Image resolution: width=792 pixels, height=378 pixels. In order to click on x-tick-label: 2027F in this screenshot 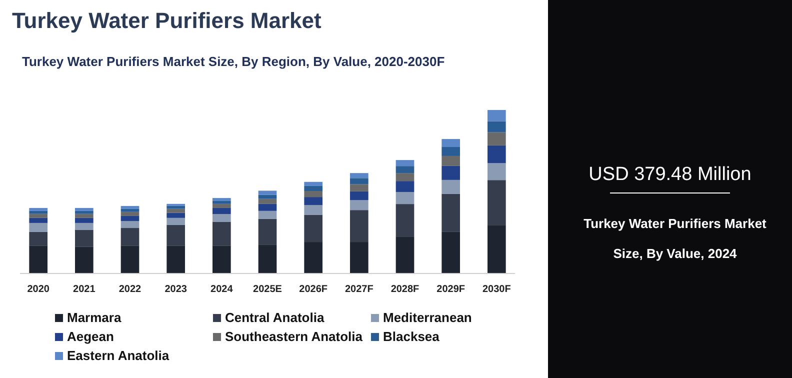, I will do `click(359, 289)`.